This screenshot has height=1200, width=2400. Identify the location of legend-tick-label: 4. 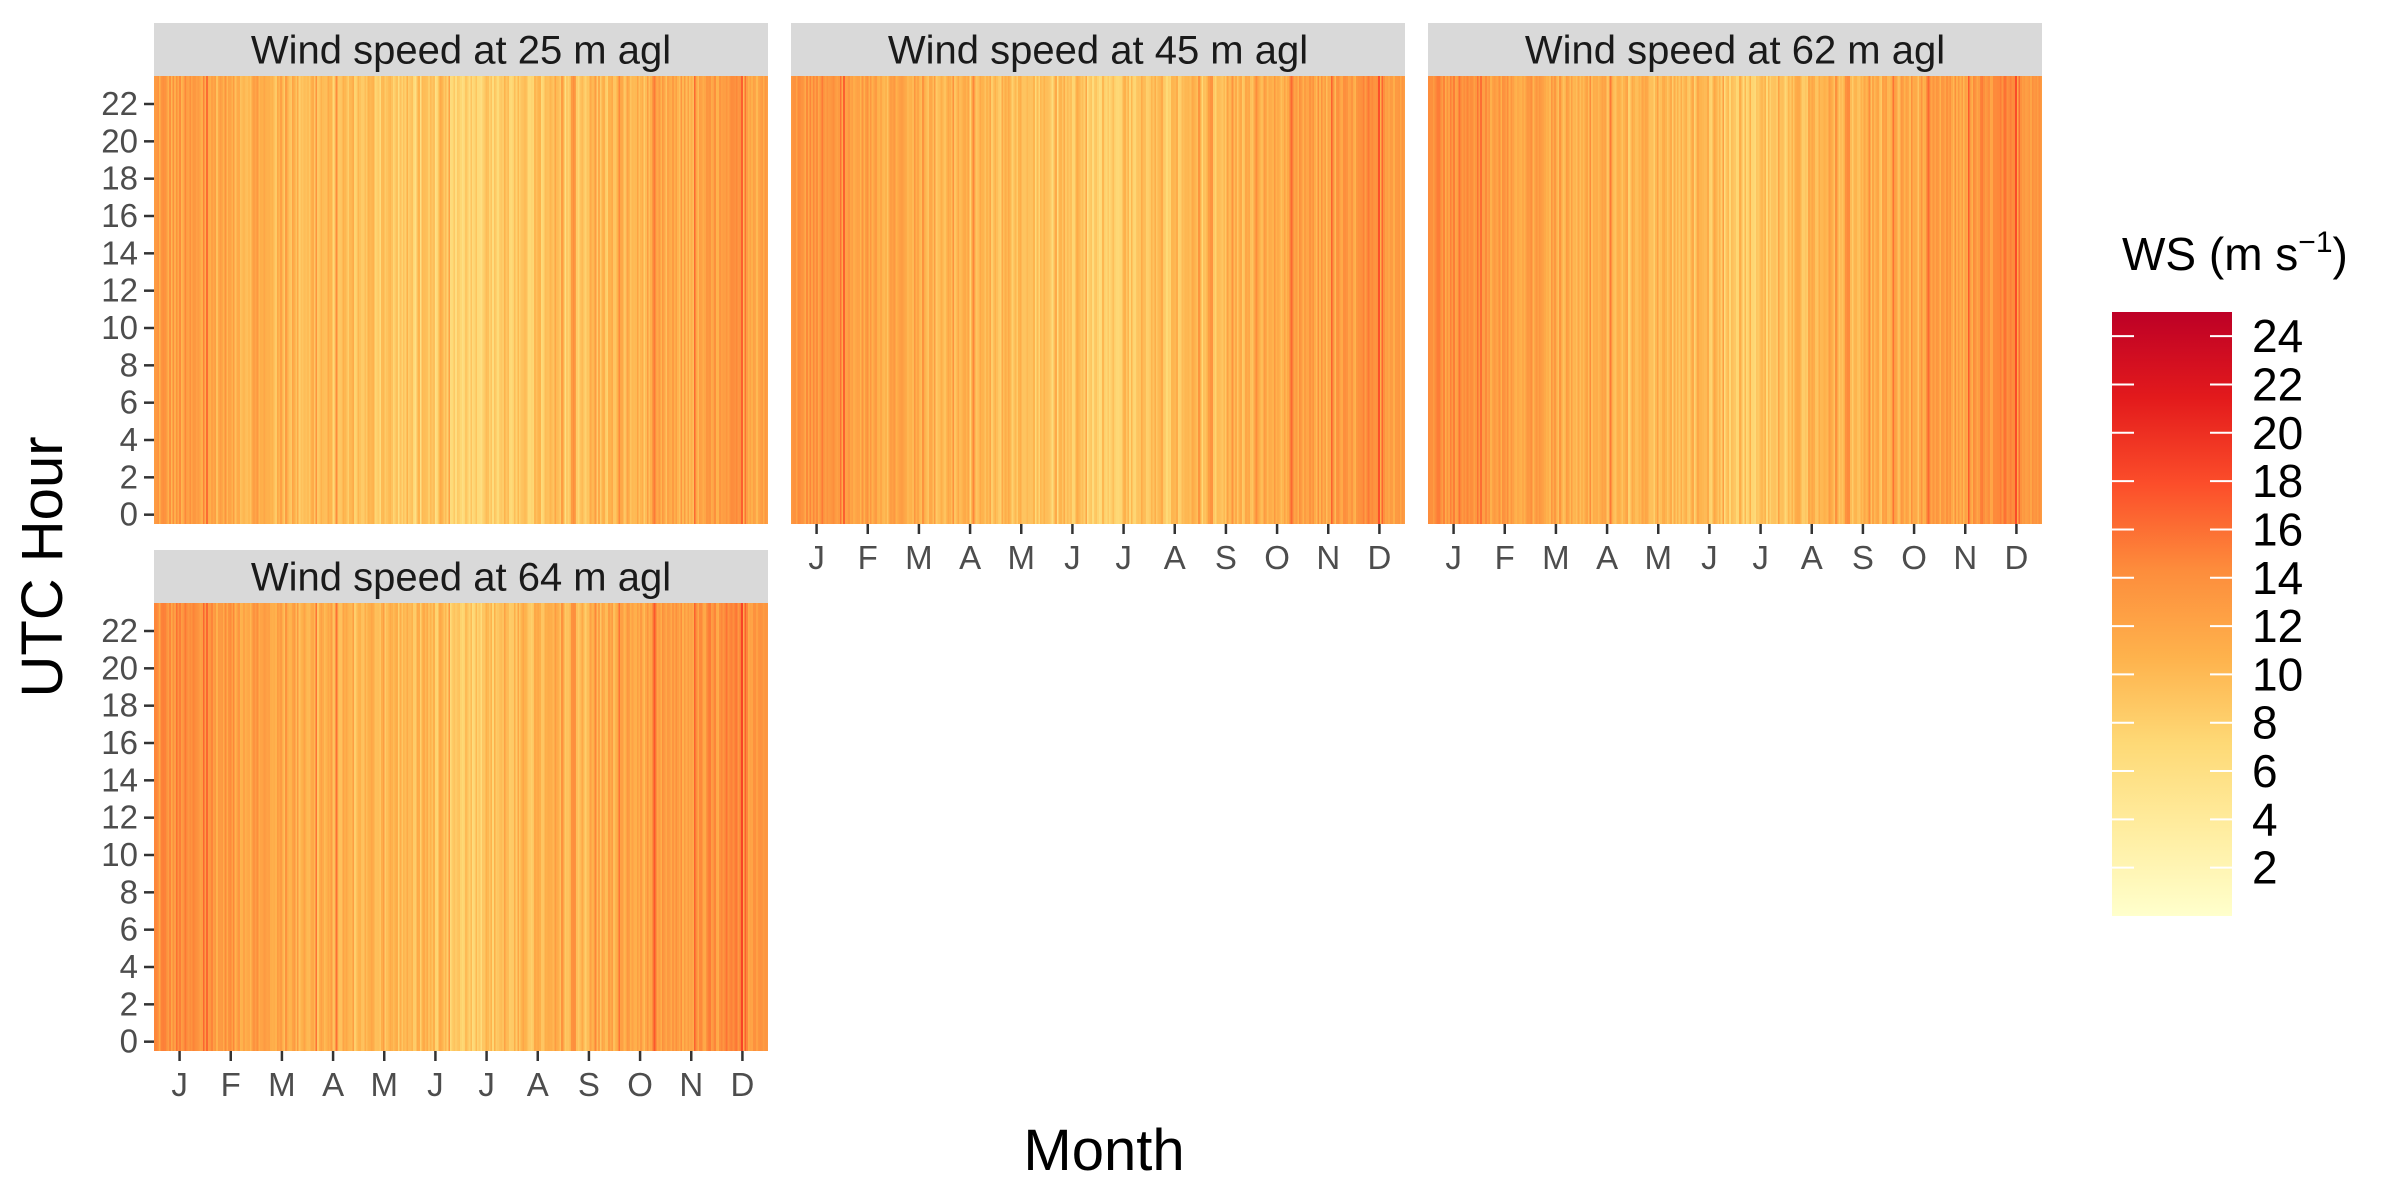
(2265, 819).